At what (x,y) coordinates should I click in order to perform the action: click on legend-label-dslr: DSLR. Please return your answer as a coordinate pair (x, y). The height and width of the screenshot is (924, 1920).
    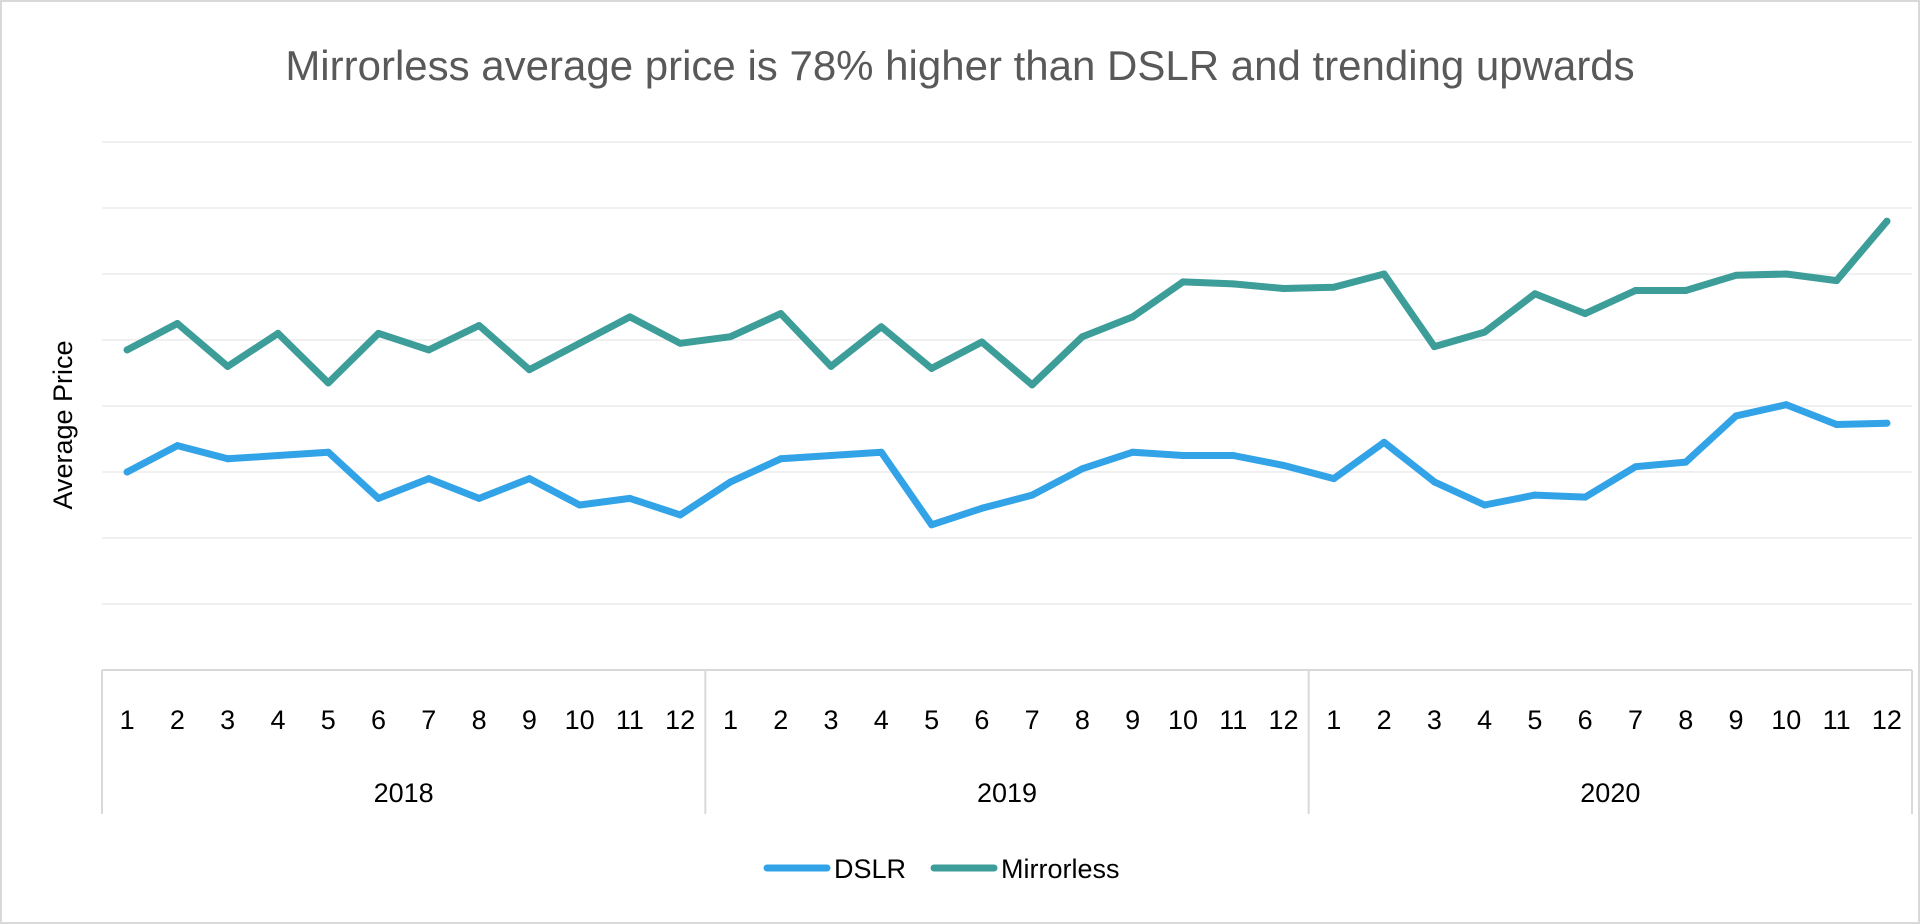
    Looking at the image, I should click on (870, 869).